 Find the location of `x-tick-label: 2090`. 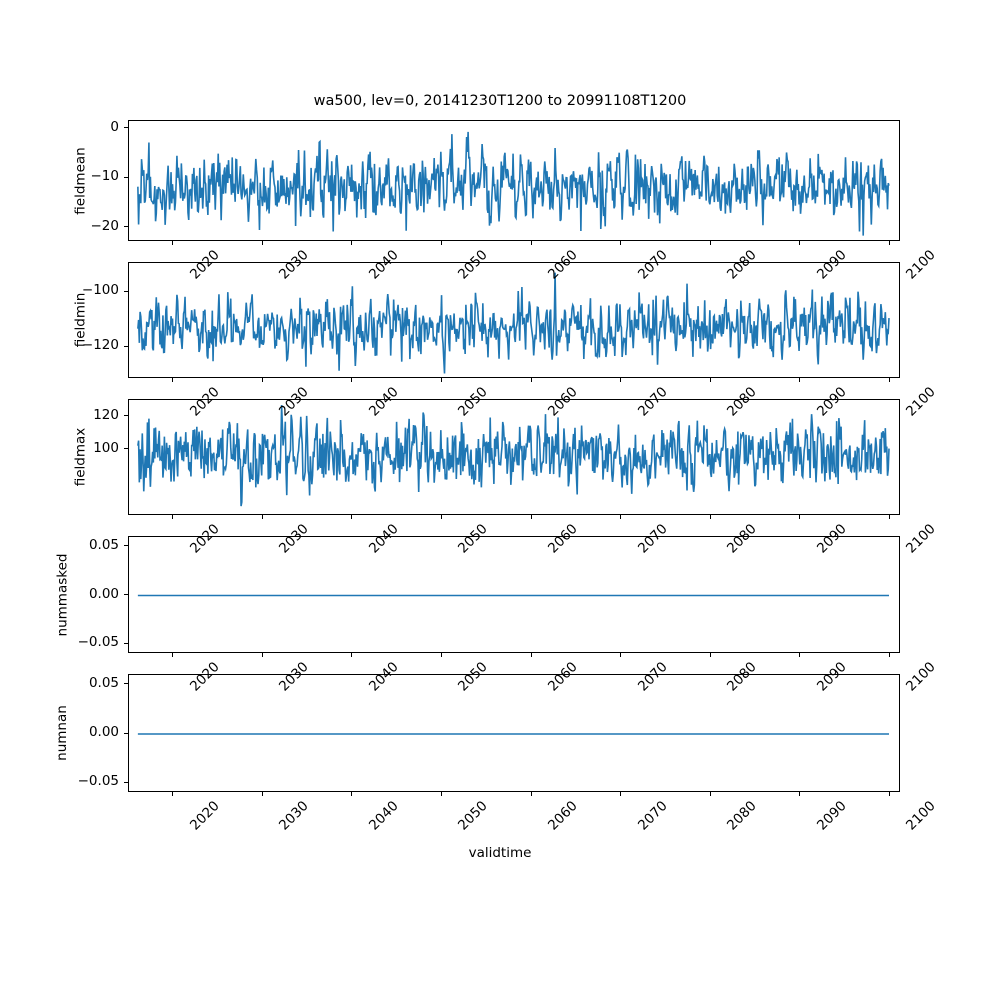

x-tick-label: 2090 is located at coordinates (831, 816).